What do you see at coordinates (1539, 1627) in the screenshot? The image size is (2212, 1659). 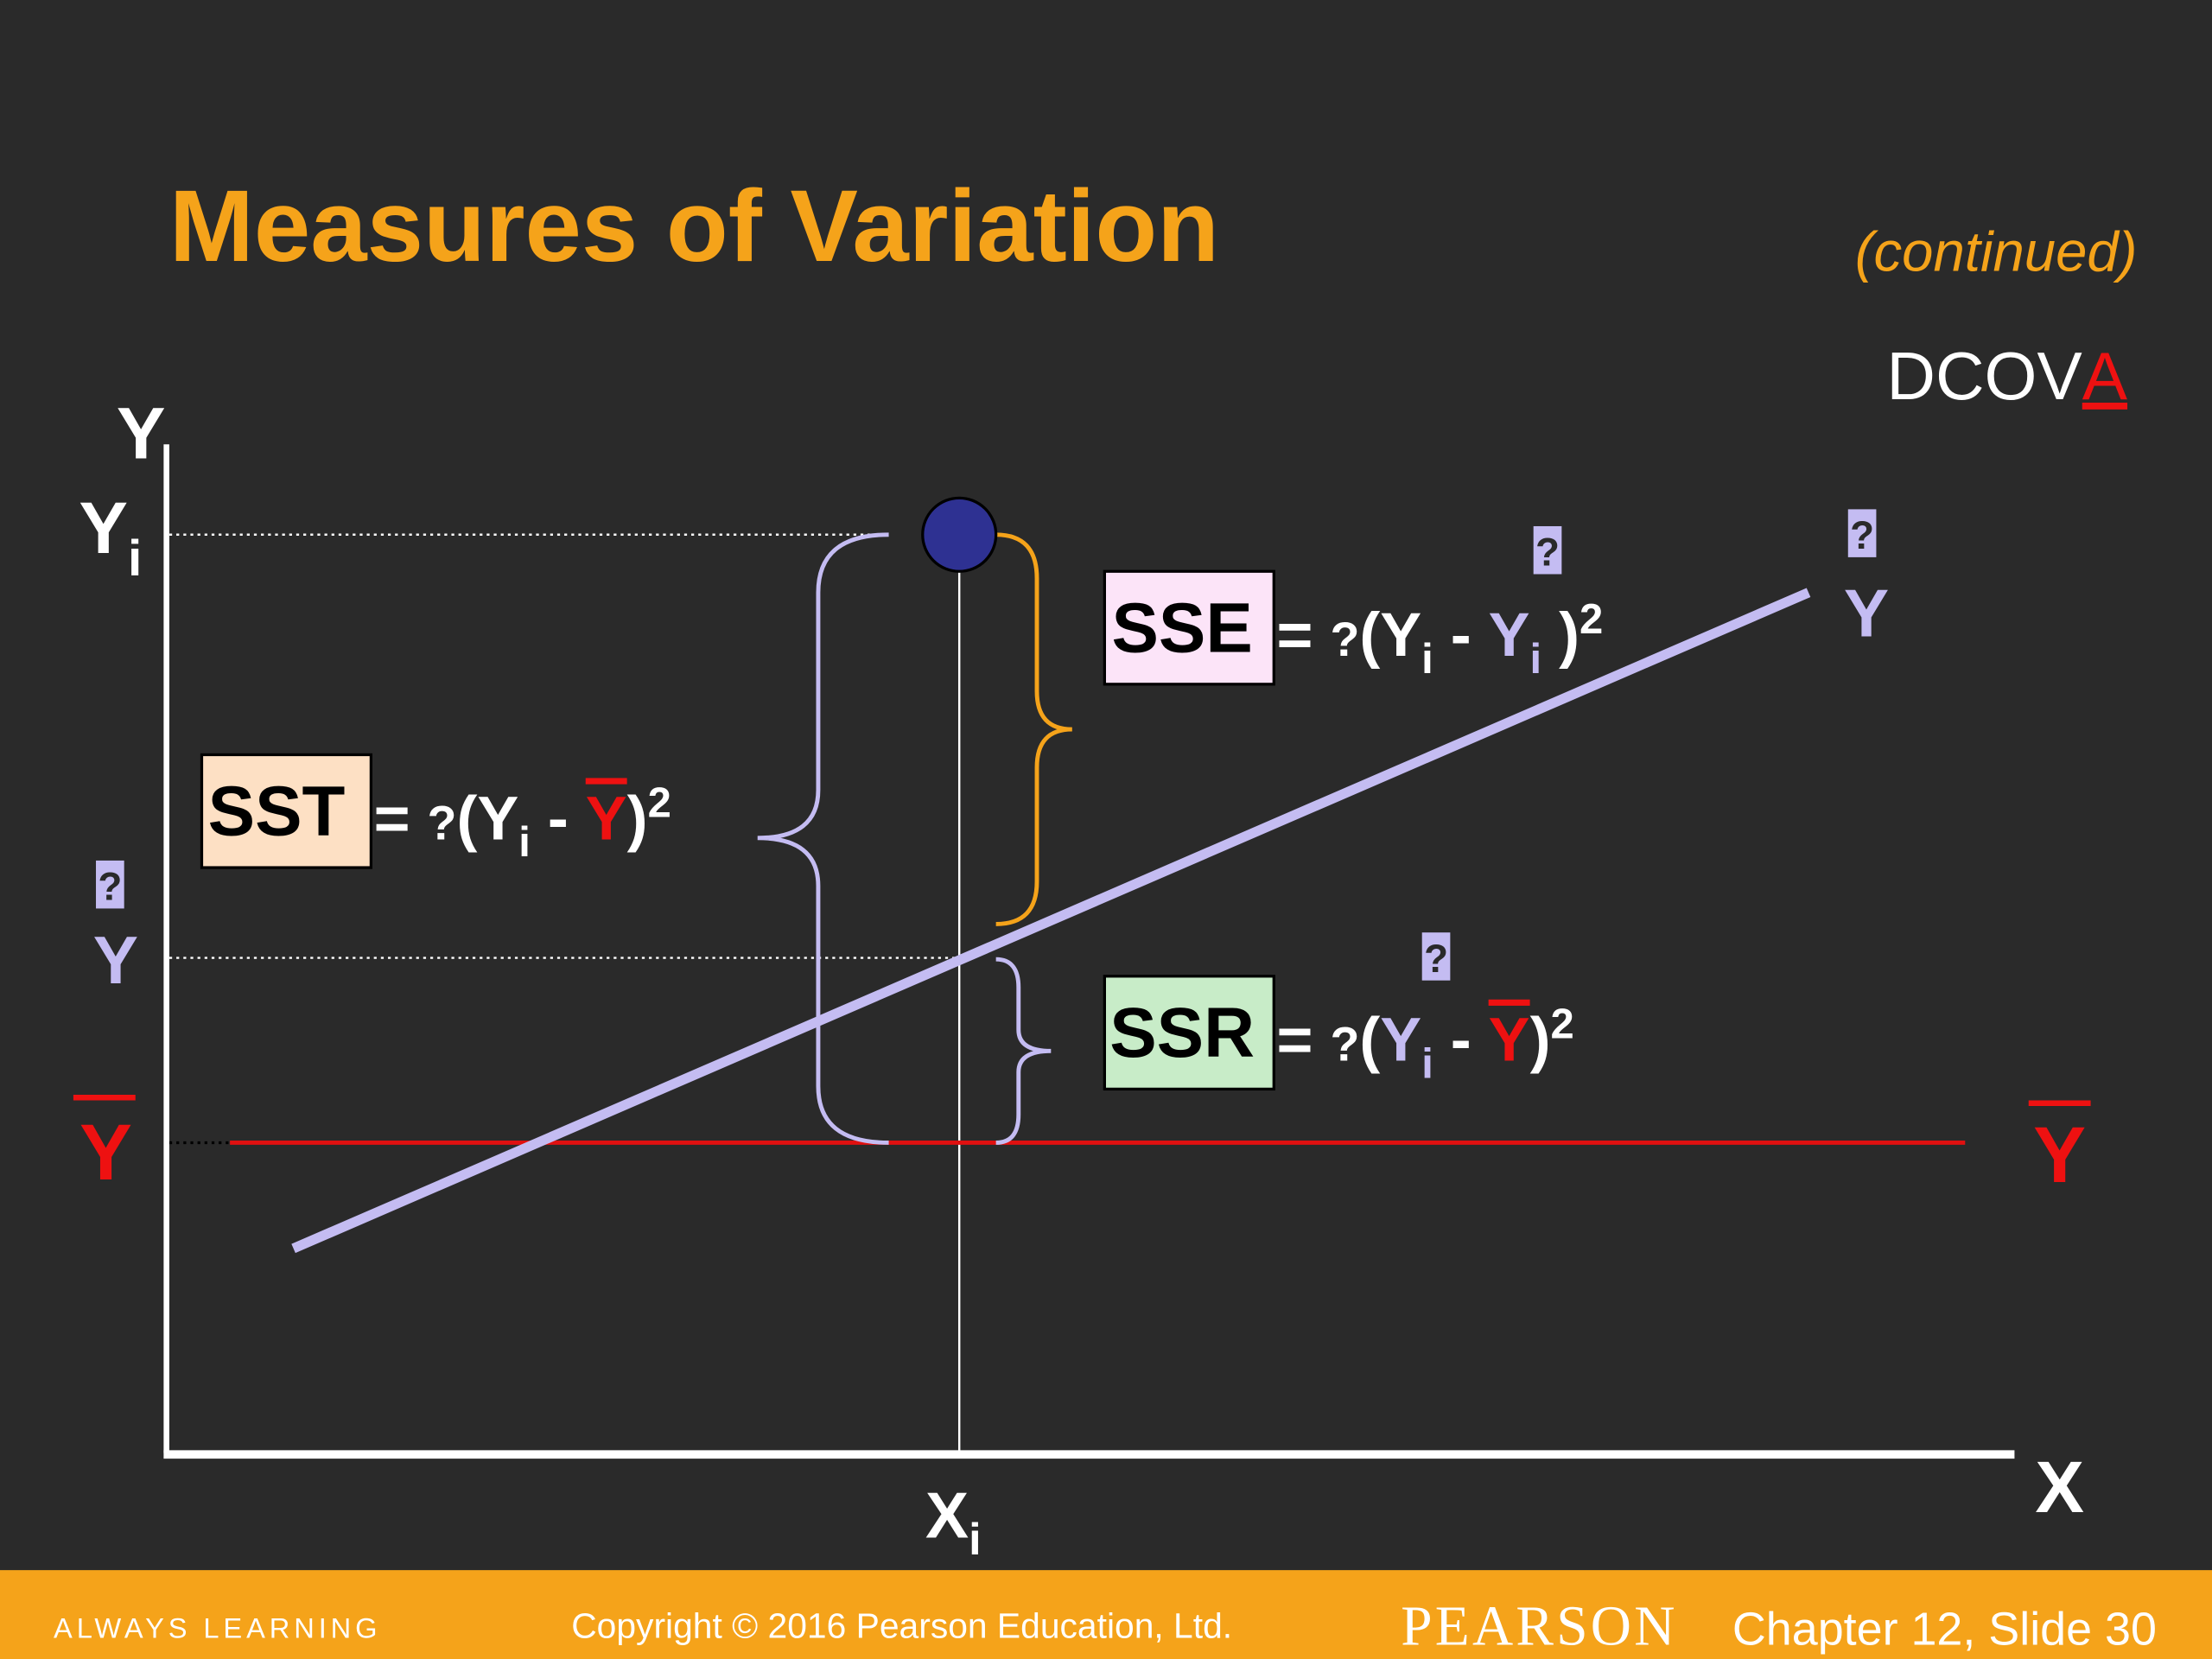 I see `footer-brand: PEARSON` at bounding box center [1539, 1627].